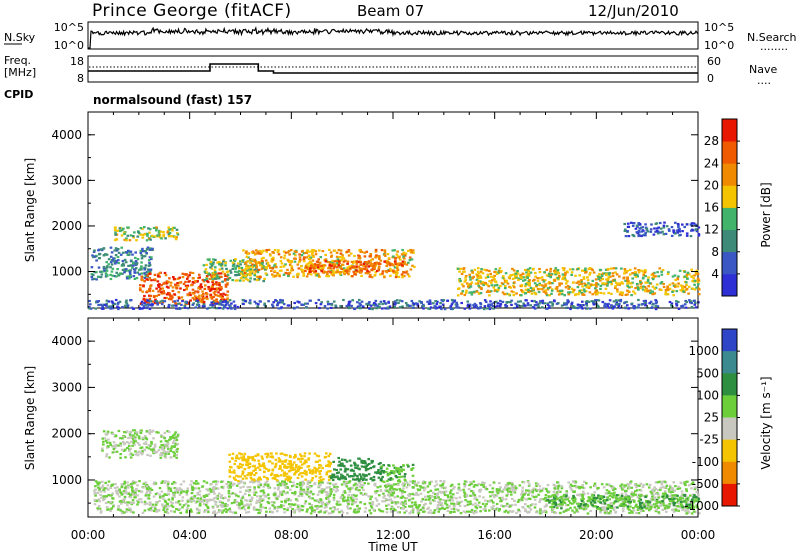 This screenshot has width=800, height=558. What do you see at coordinates (719, 27) in the screenshot?
I see `noise-right-tick-top: 10^5` at bounding box center [719, 27].